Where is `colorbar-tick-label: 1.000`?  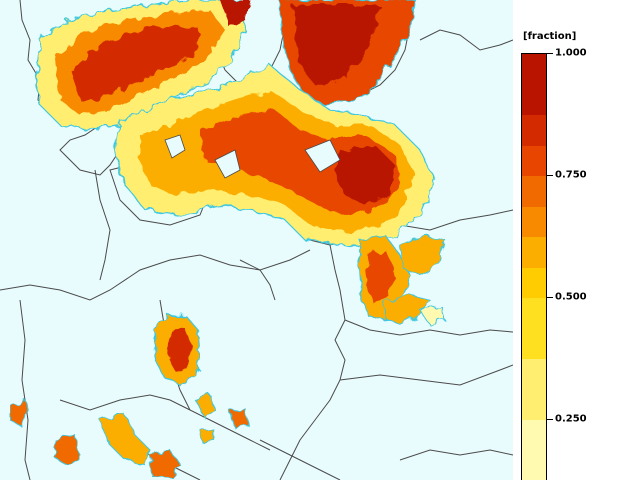 colorbar-tick-label: 1.000 is located at coordinates (571, 53).